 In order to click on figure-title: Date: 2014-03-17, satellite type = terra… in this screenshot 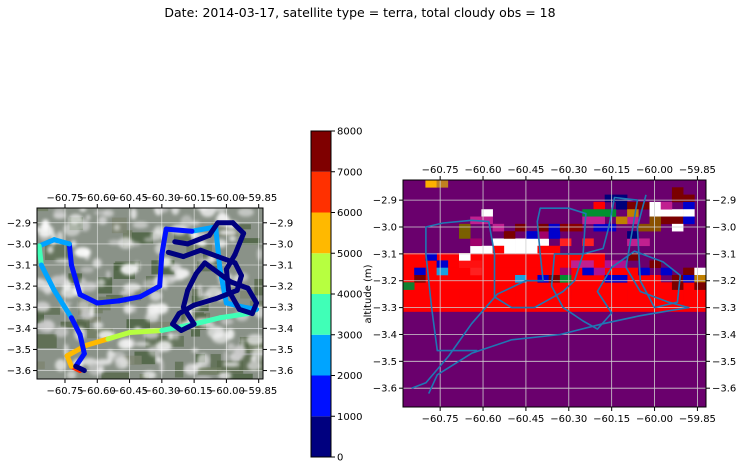, I will do `click(359, 12)`.